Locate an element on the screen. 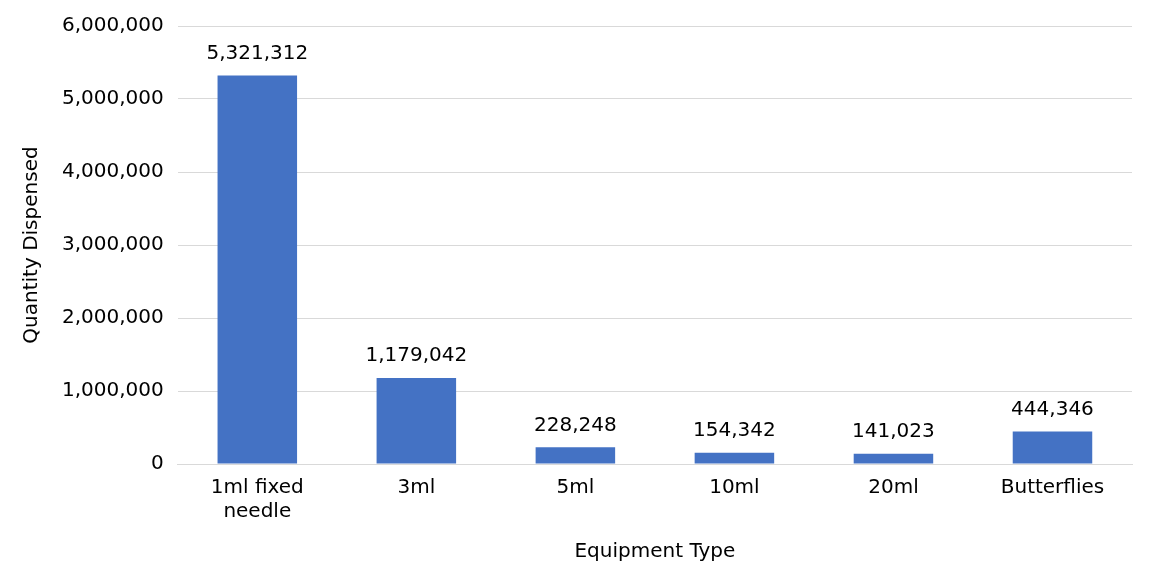  x-tick-label: 1ml fixed needle is located at coordinates (257, 498).